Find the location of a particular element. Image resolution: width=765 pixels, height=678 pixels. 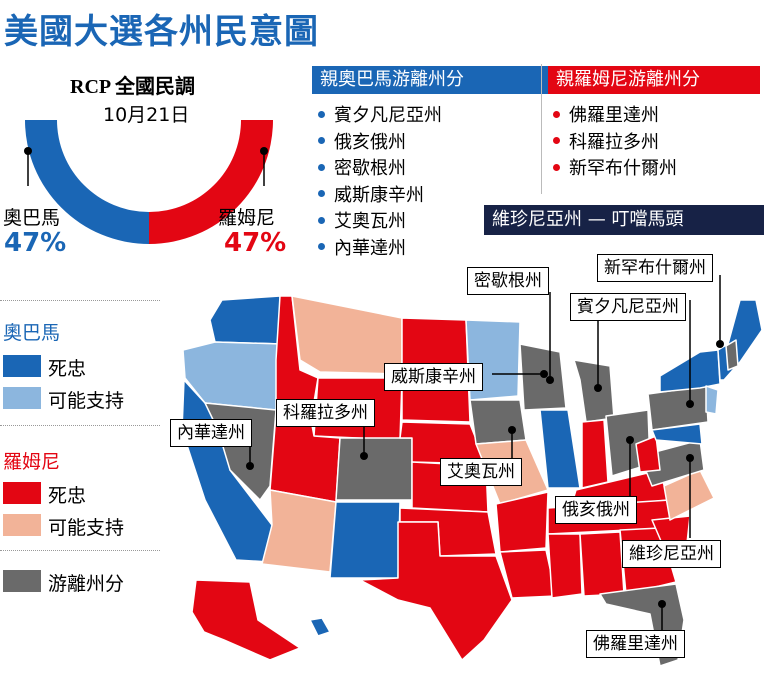

legend-obama-heading: 奧巴馬 is located at coordinates (32, 333).